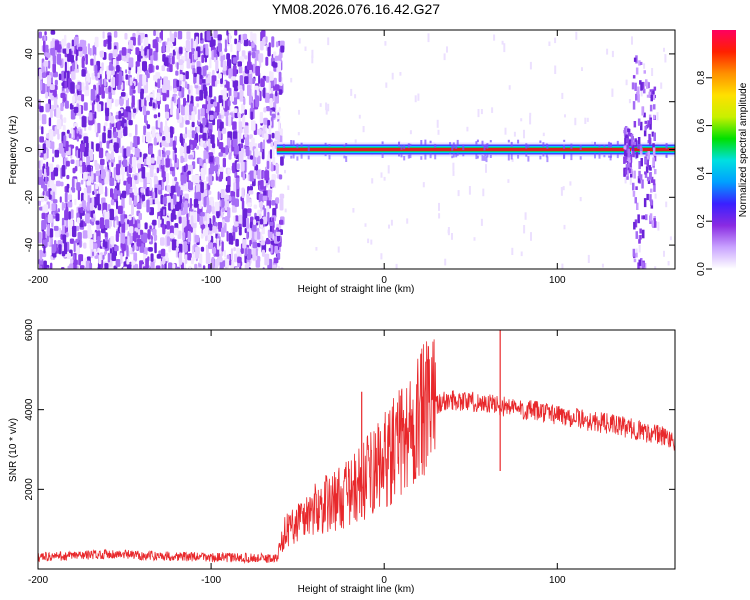 The height and width of the screenshot is (600, 750). What do you see at coordinates (38, 580) in the screenshot?
I see `x-tick-label: -200` at bounding box center [38, 580].